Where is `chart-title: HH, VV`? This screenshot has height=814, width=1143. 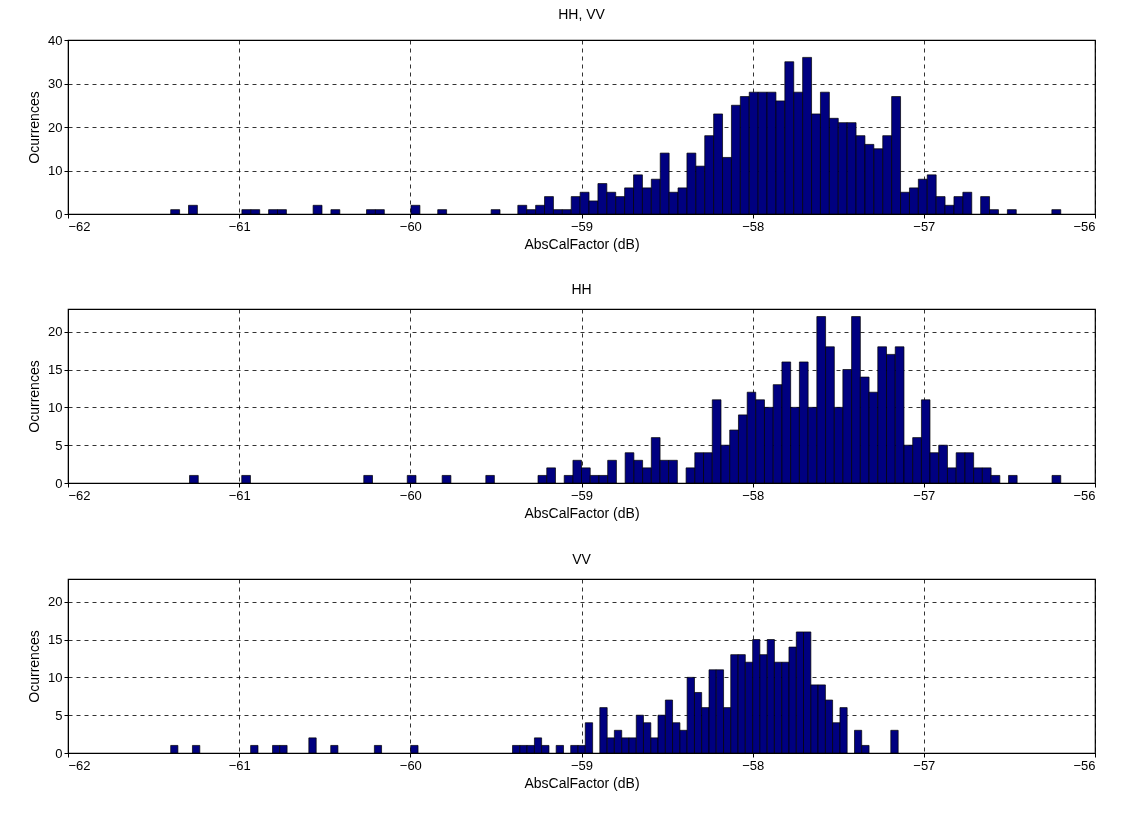 chart-title: HH, VV is located at coordinates (582, 14).